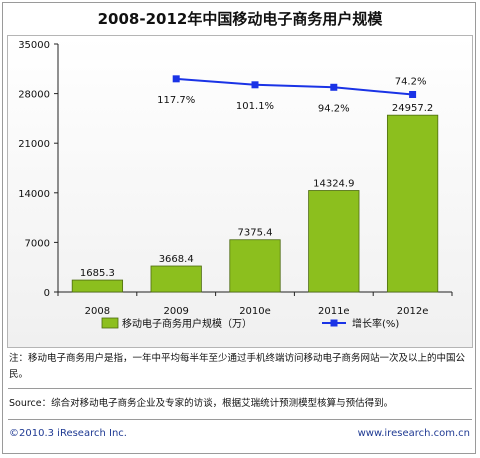 The width and height of the screenshot is (480, 458). I want to click on legend-marker-line, so click(334, 323).